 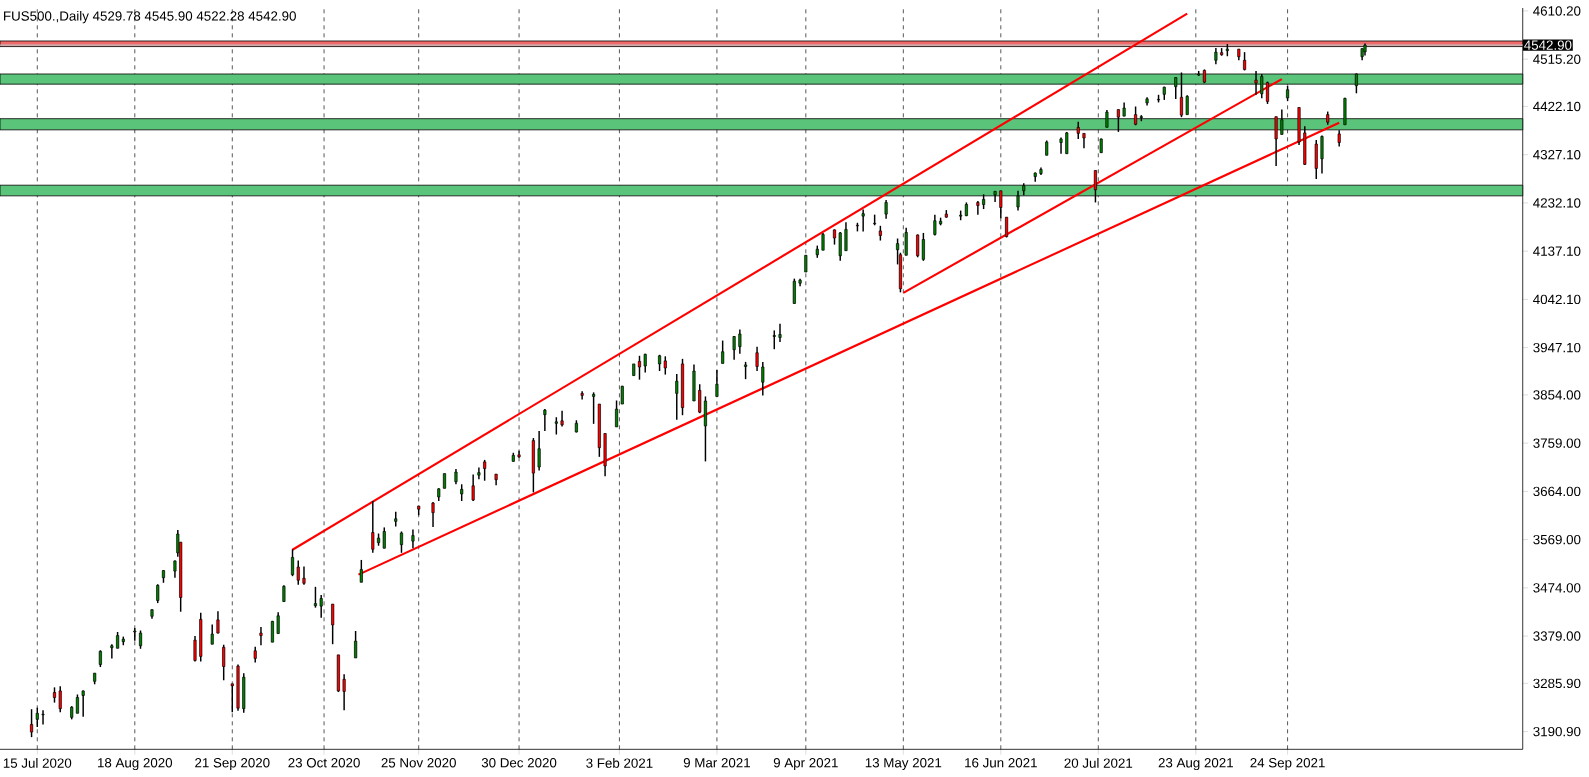 What do you see at coordinates (135, 764) in the screenshot?
I see `x-tick-label: 18 Aug 2020` at bounding box center [135, 764].